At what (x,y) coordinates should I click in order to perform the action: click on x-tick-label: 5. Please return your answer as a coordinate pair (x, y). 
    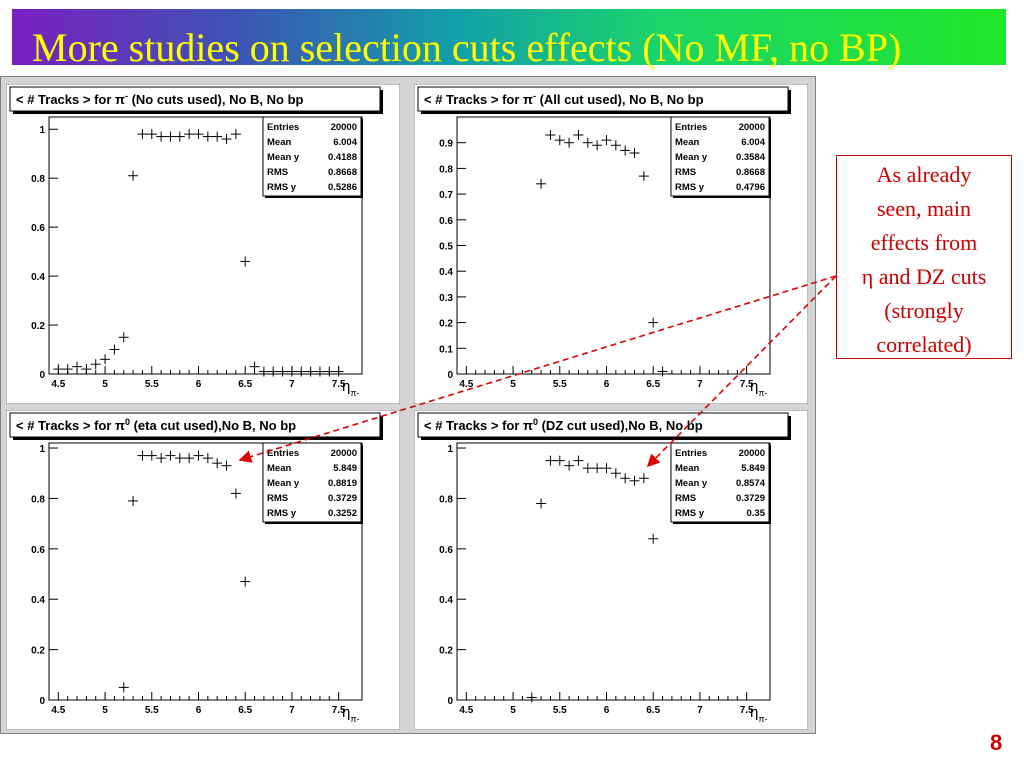
    Looking at the image, I should click on (513, 710).